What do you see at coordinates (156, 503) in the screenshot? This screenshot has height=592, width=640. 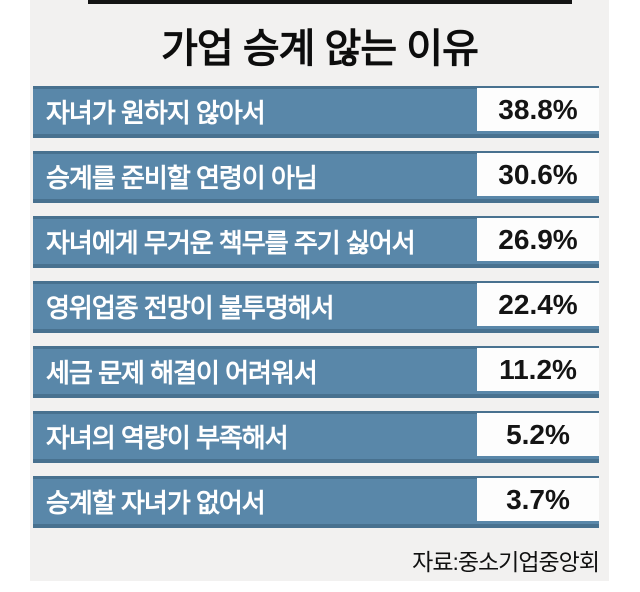 I see `bar-label: 승계할 자녀가 없어서` at bounding box center [156, 503].